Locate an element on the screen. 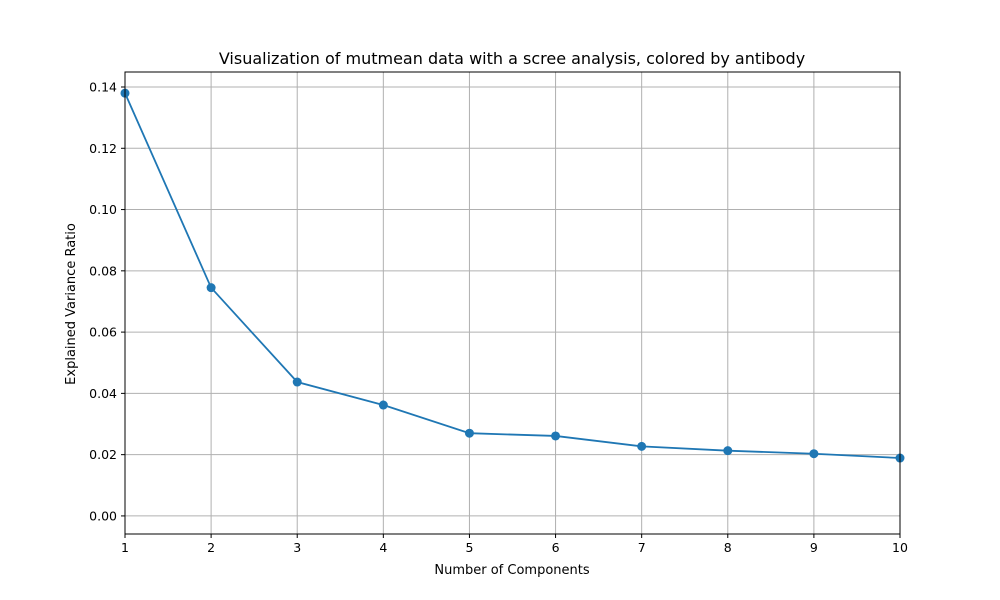  y-axis-label: Explained Variance Ratio is located at coordinates (71, 304).